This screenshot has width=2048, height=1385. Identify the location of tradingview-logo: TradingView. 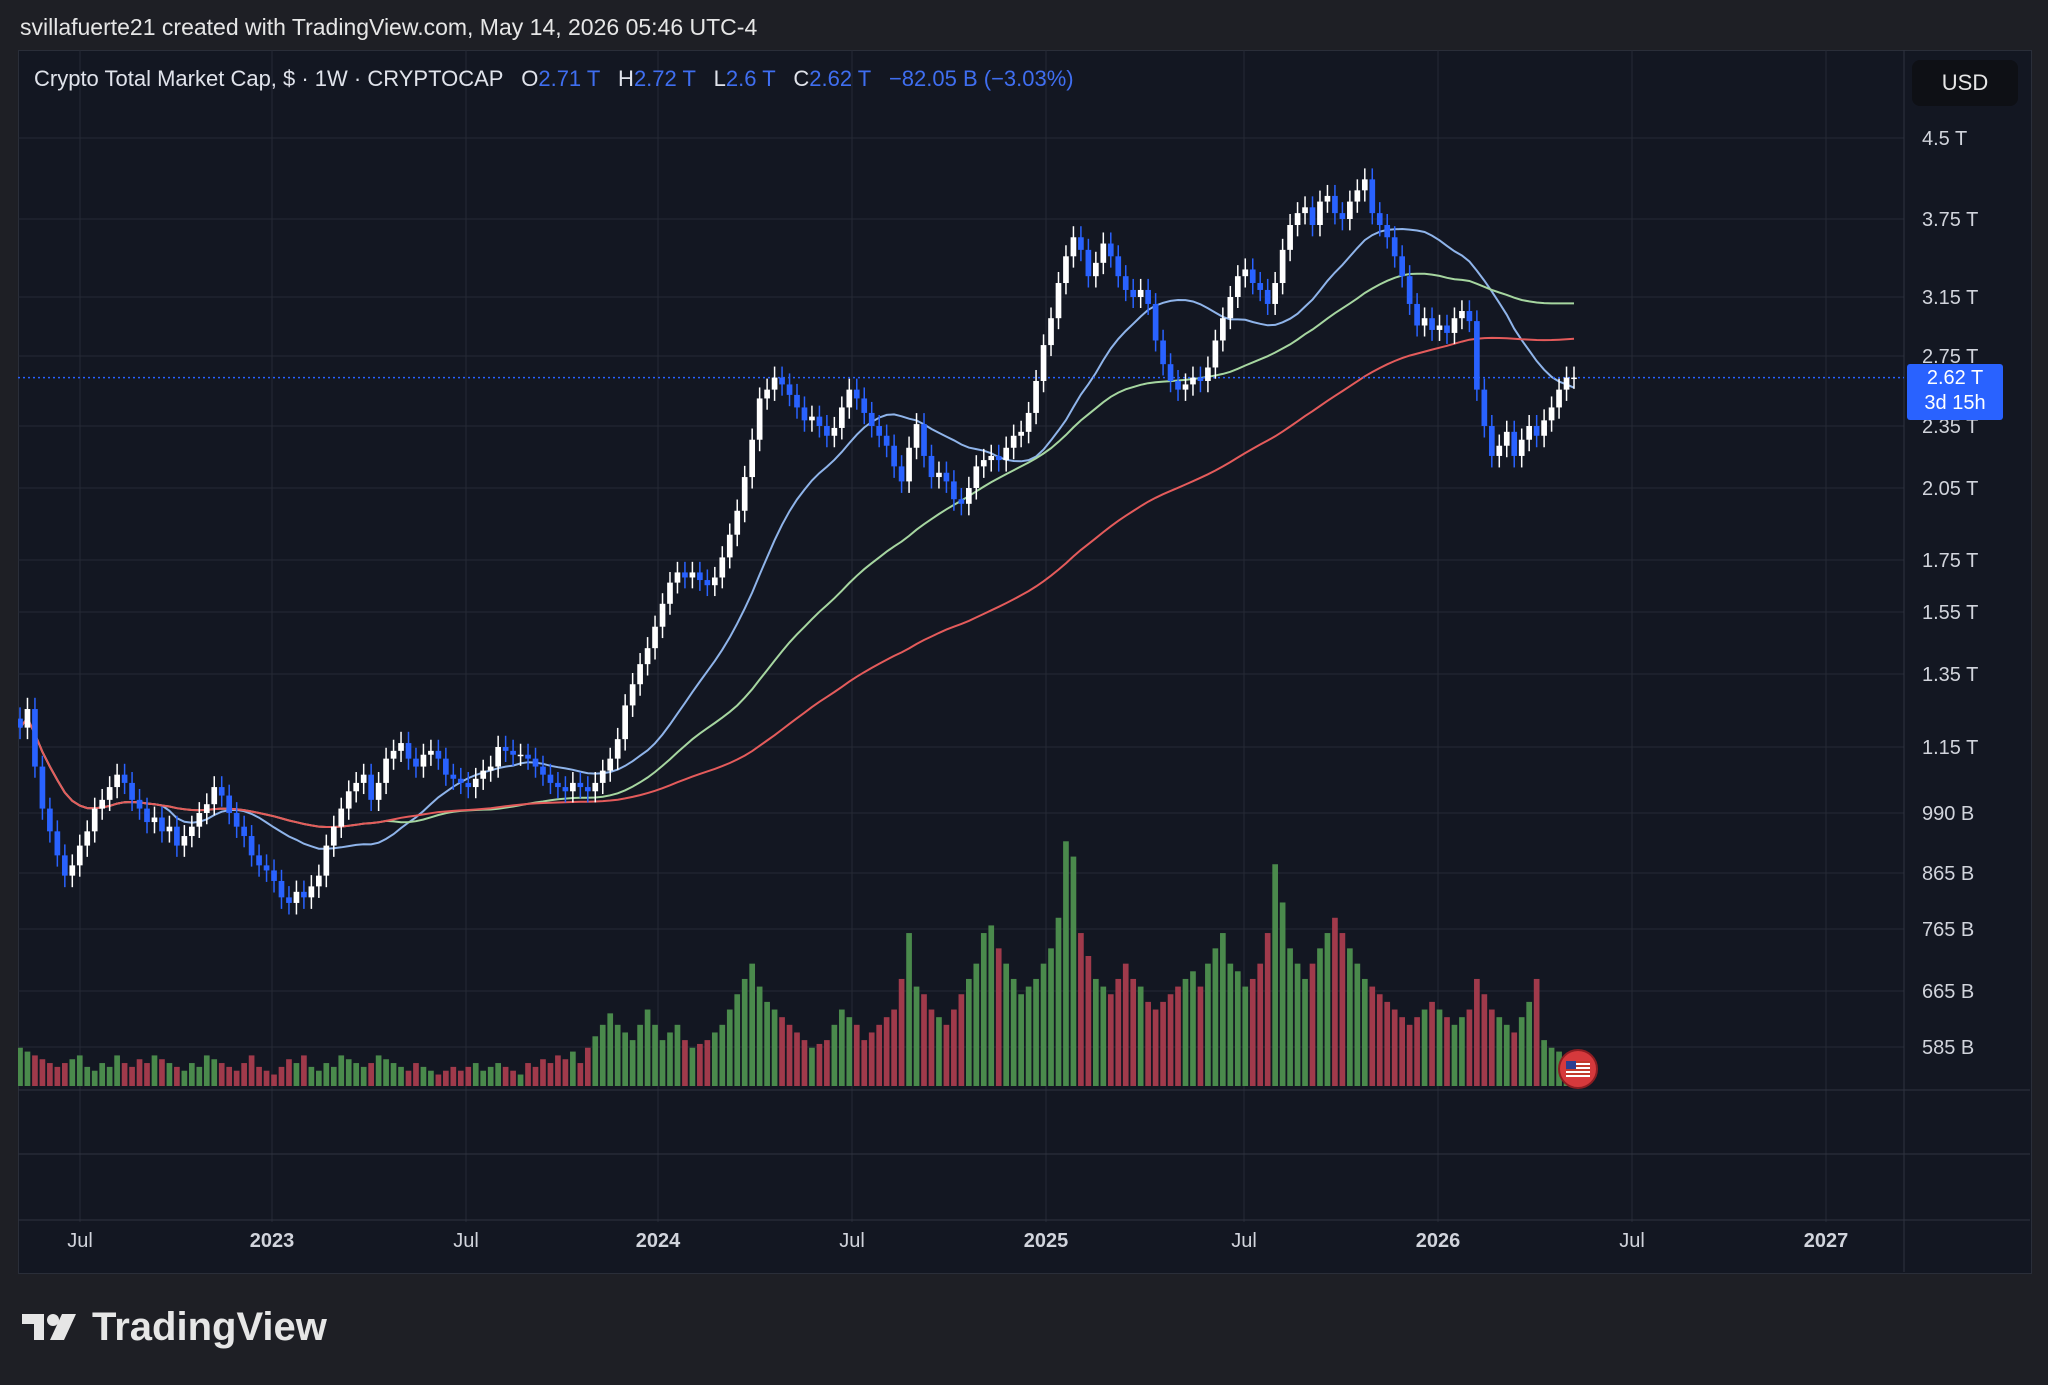
(174, 1327).